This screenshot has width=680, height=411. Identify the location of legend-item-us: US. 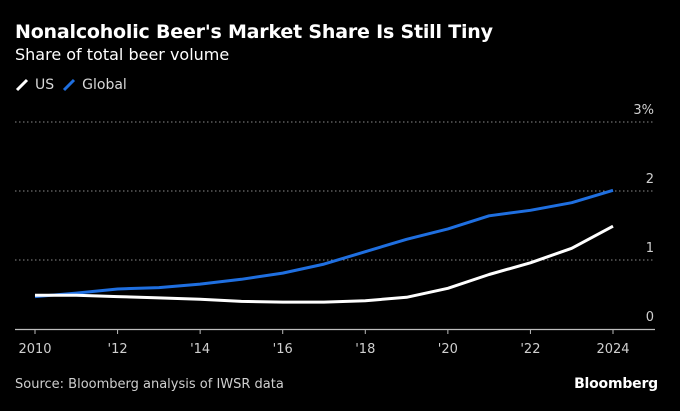
(34, 85).